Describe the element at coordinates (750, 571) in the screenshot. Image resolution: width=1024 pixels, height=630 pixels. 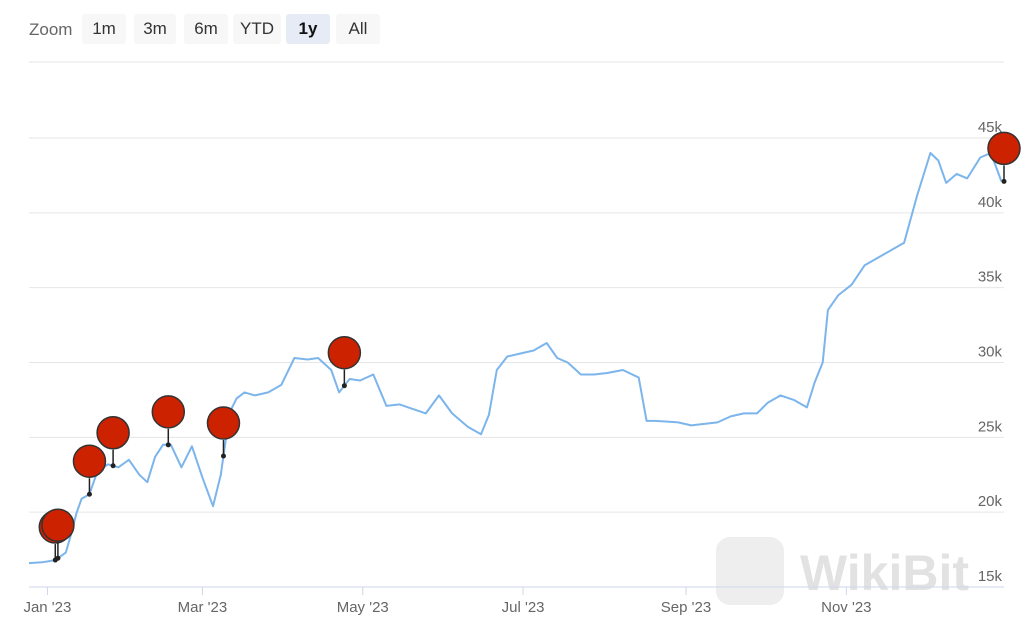
I see `watermark-logo` at that location.